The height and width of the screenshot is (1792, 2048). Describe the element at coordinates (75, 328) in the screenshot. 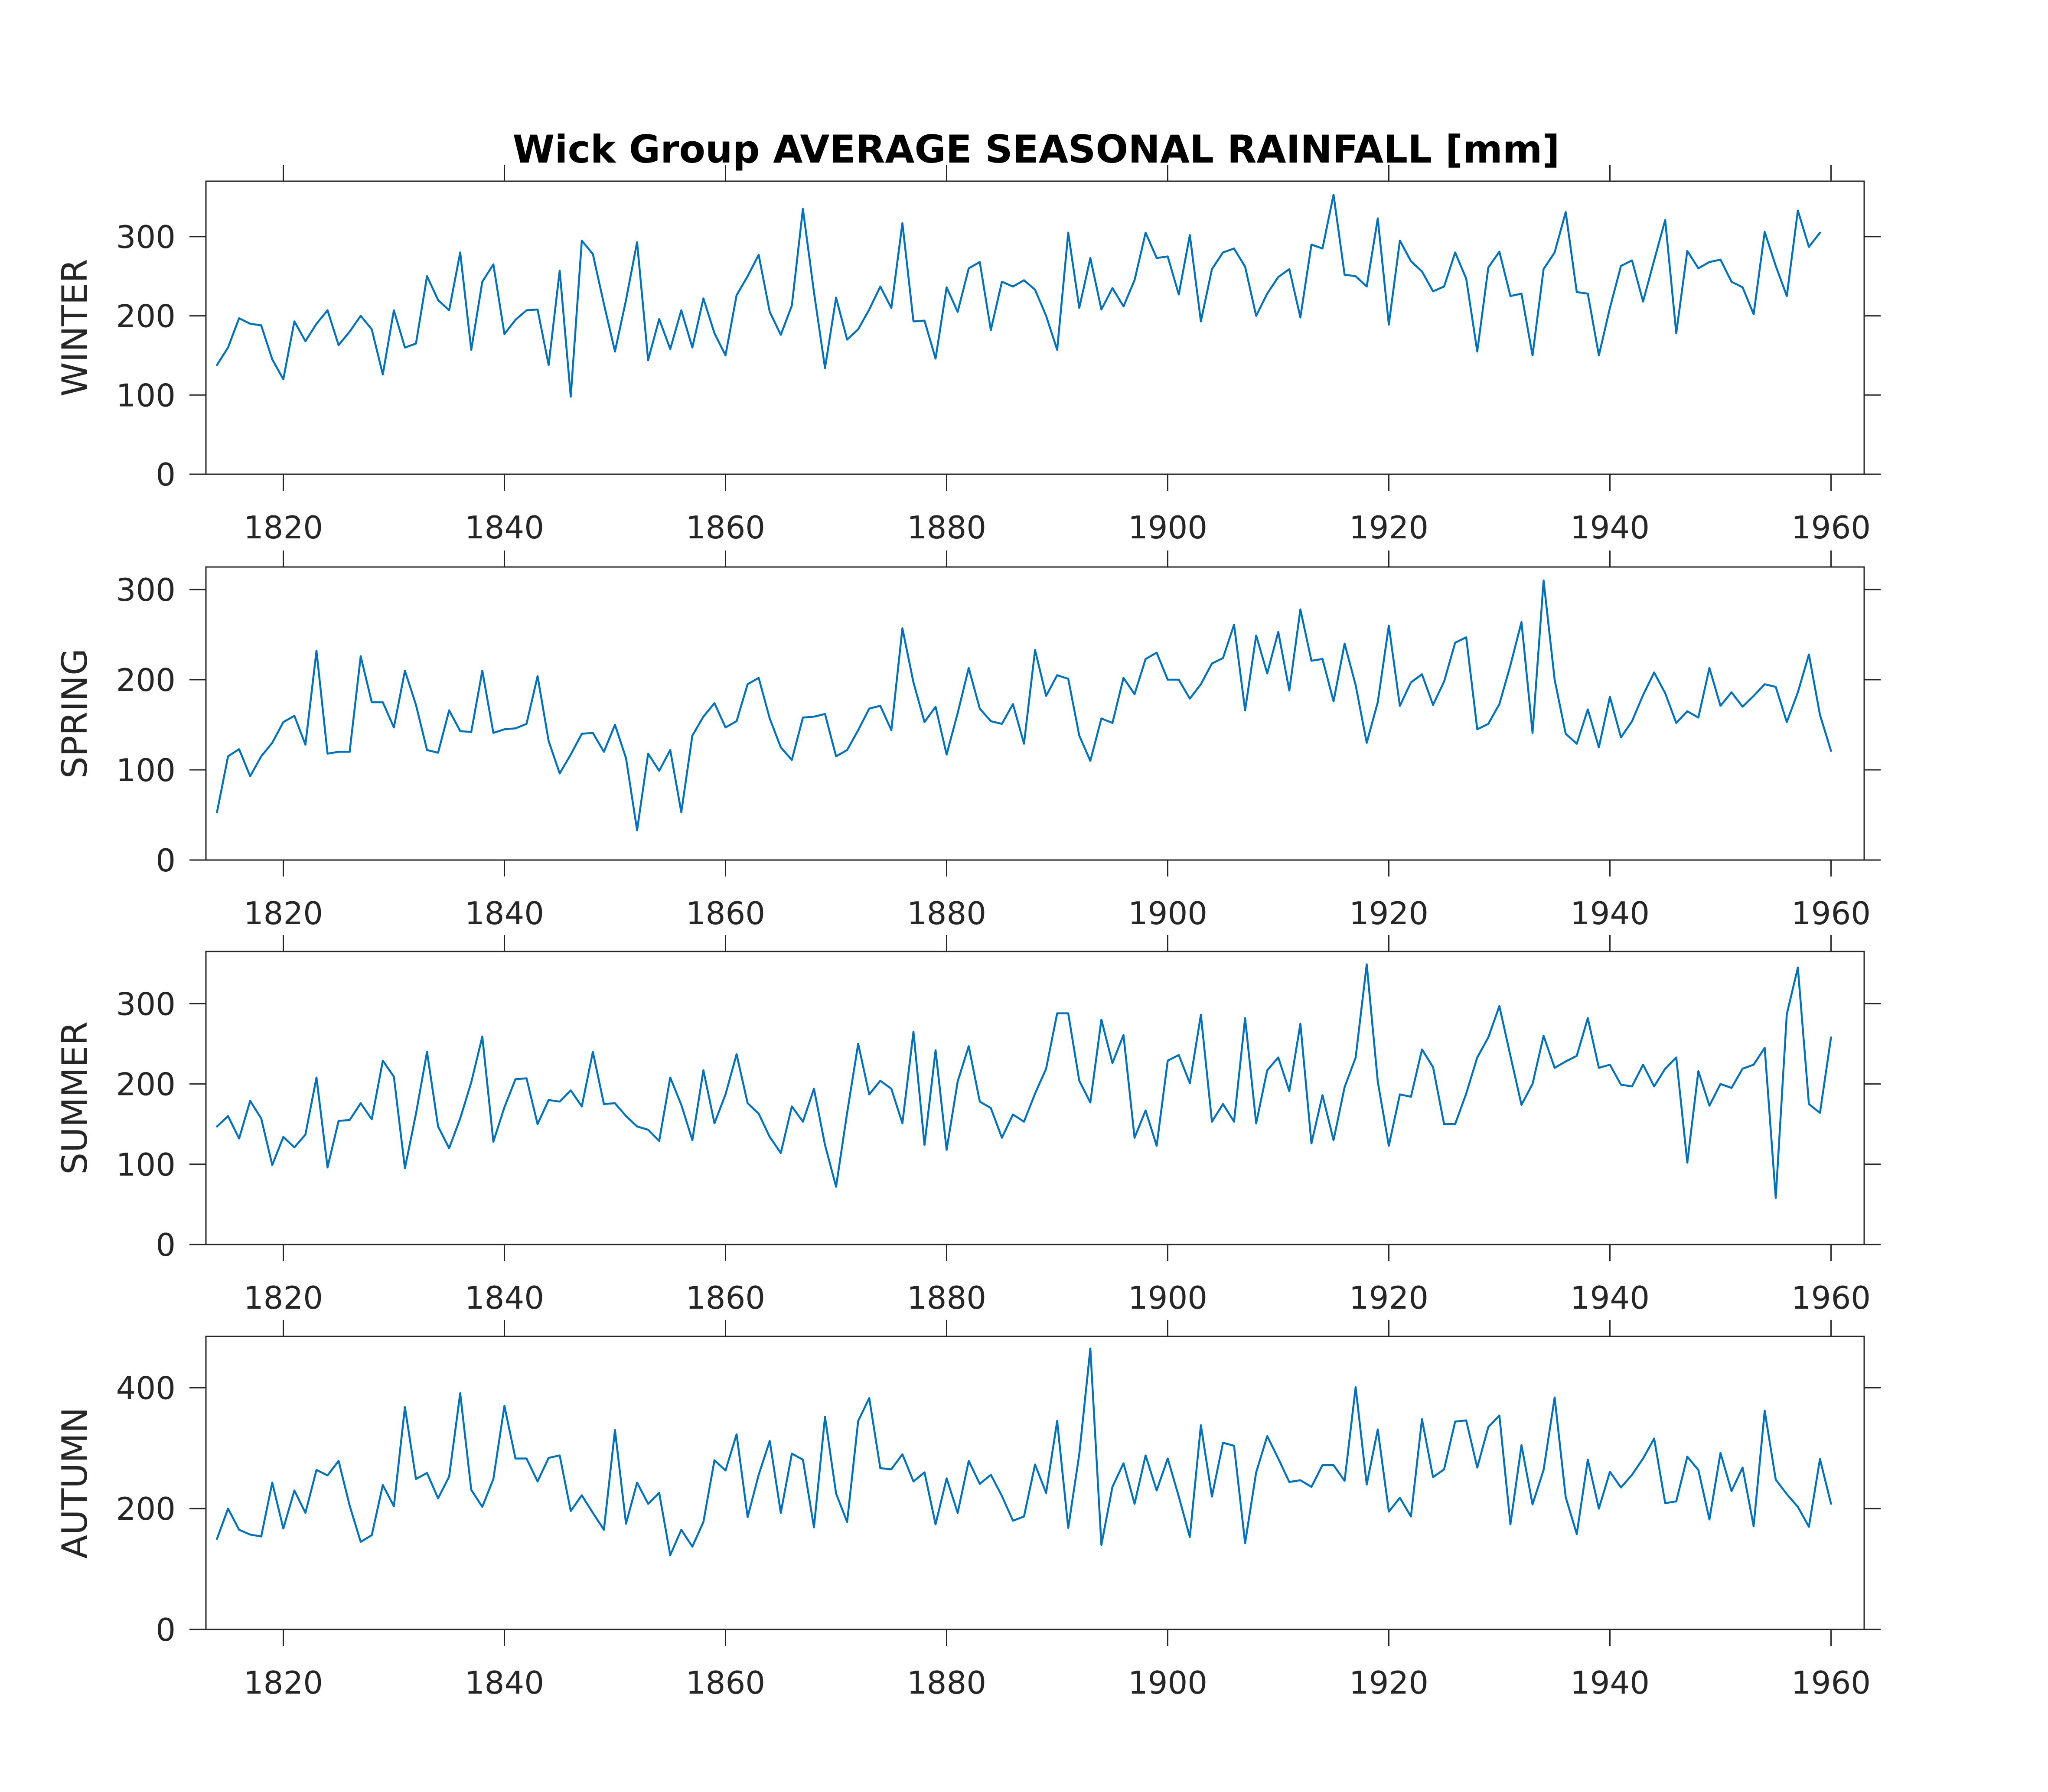

I see `y-axis-label-winter: WINTER` at that location.